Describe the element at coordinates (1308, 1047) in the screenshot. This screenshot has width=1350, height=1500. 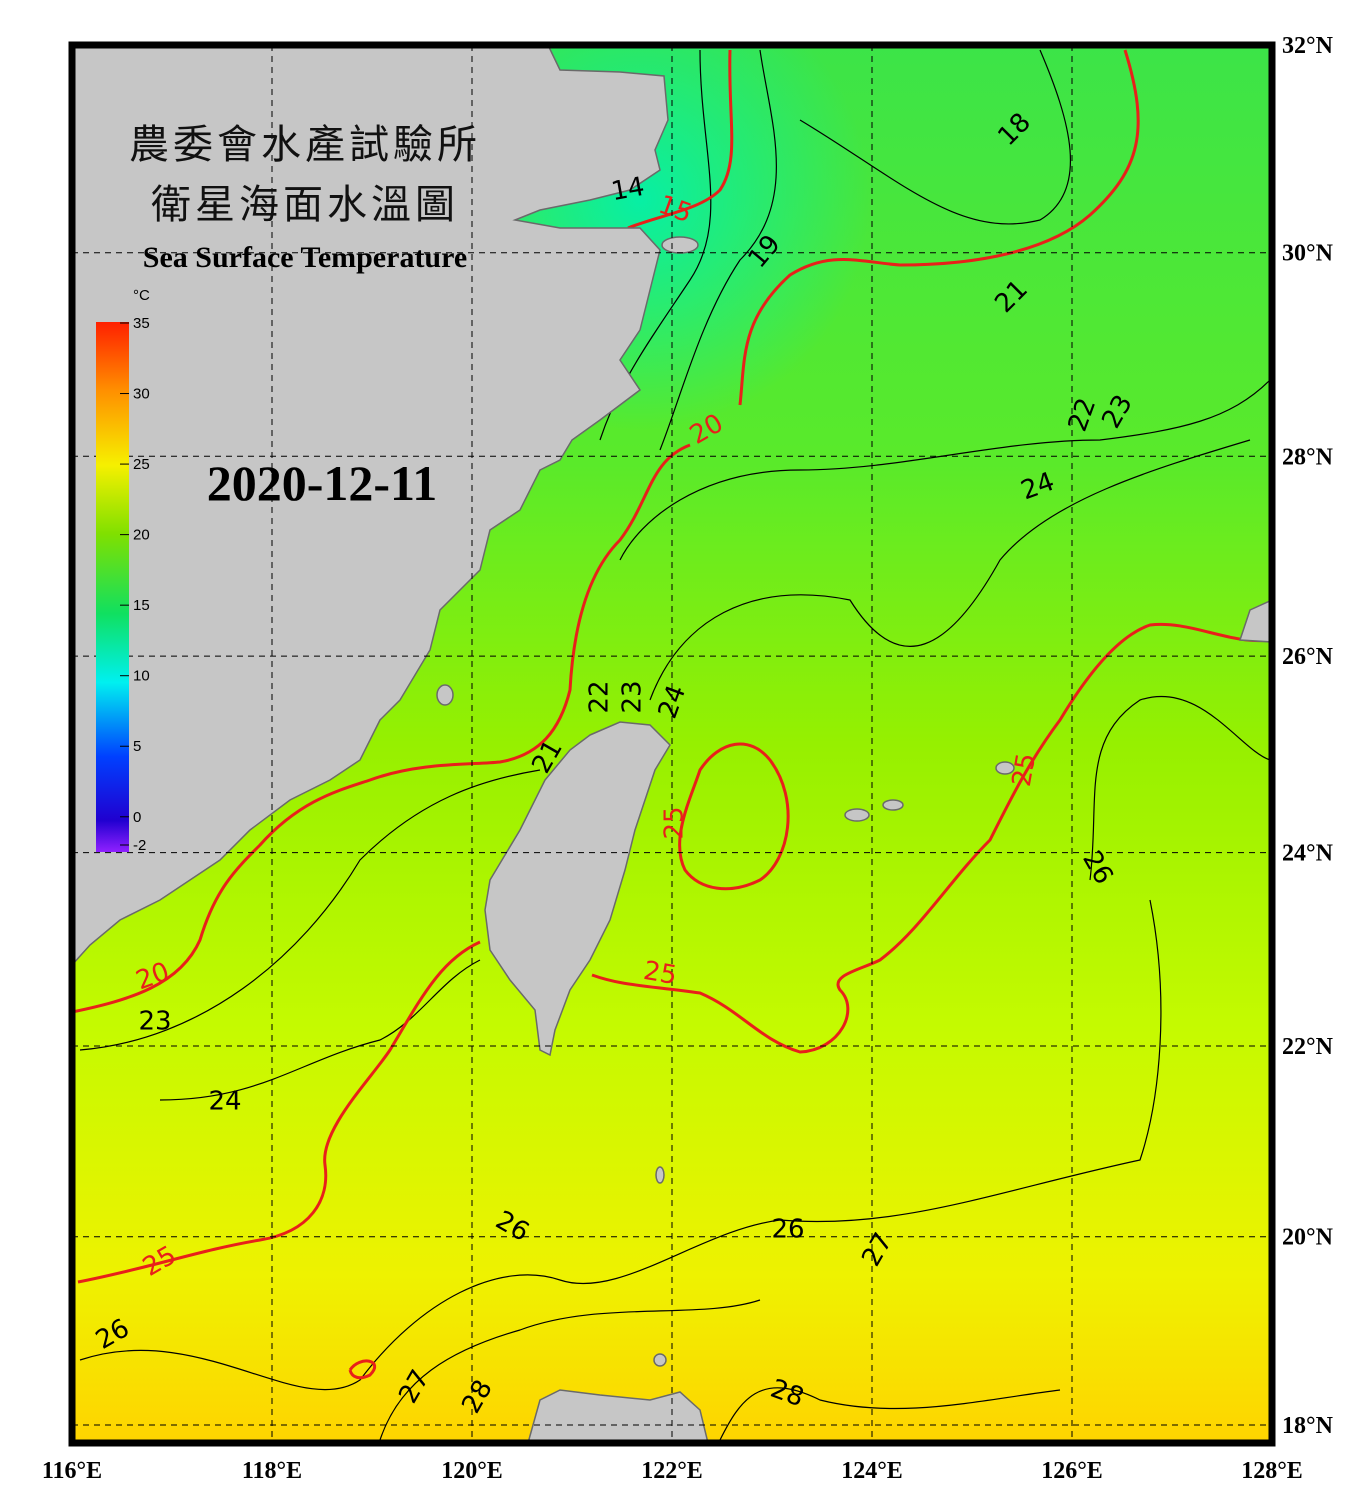
I see `y-tick-label: 22°N` at that location.